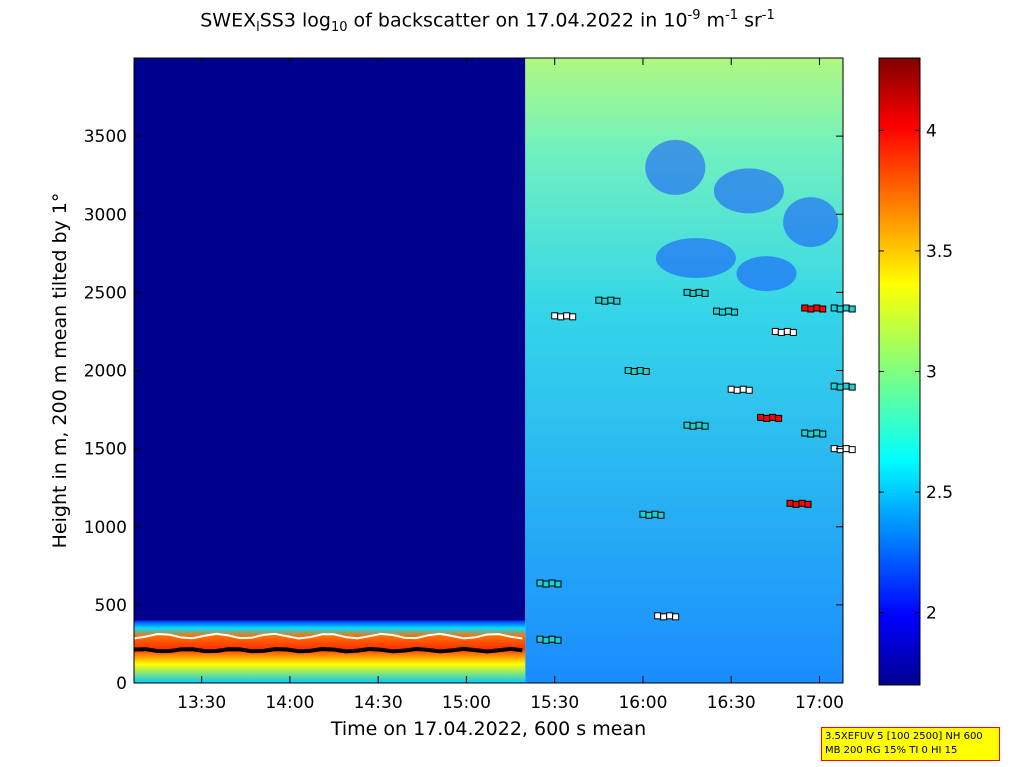 The height and width of the screenshot is (767, 1023). What do you see at coordinates (111, 606) in the screenshot?
I see `y-tick-label: 500` at bounding box center [111, 606].